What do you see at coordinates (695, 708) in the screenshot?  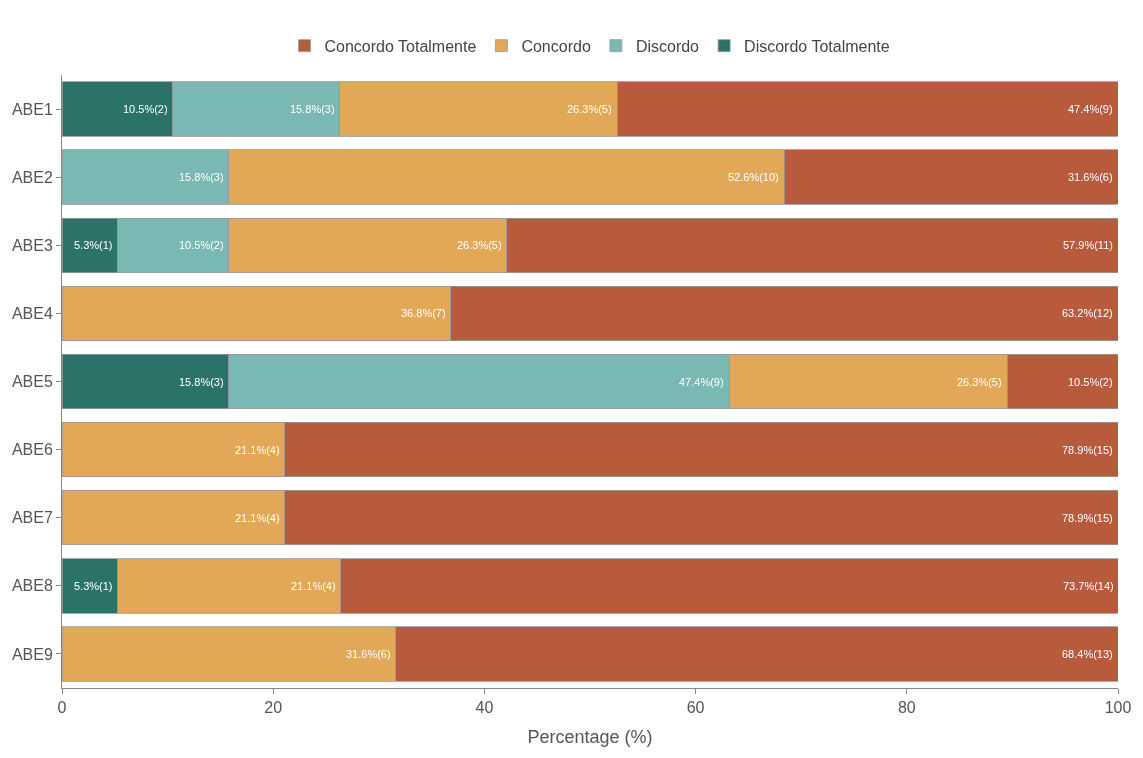 I see `x-tick-label: 60` at bounding box center [695, 708].